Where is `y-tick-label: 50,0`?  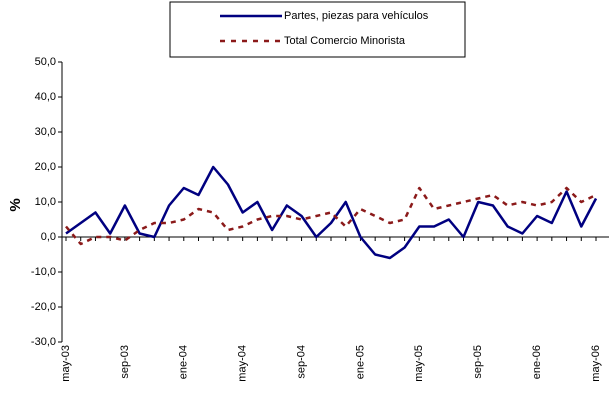 y-tick-label: 50,0 is located at coordinates (45, 62).